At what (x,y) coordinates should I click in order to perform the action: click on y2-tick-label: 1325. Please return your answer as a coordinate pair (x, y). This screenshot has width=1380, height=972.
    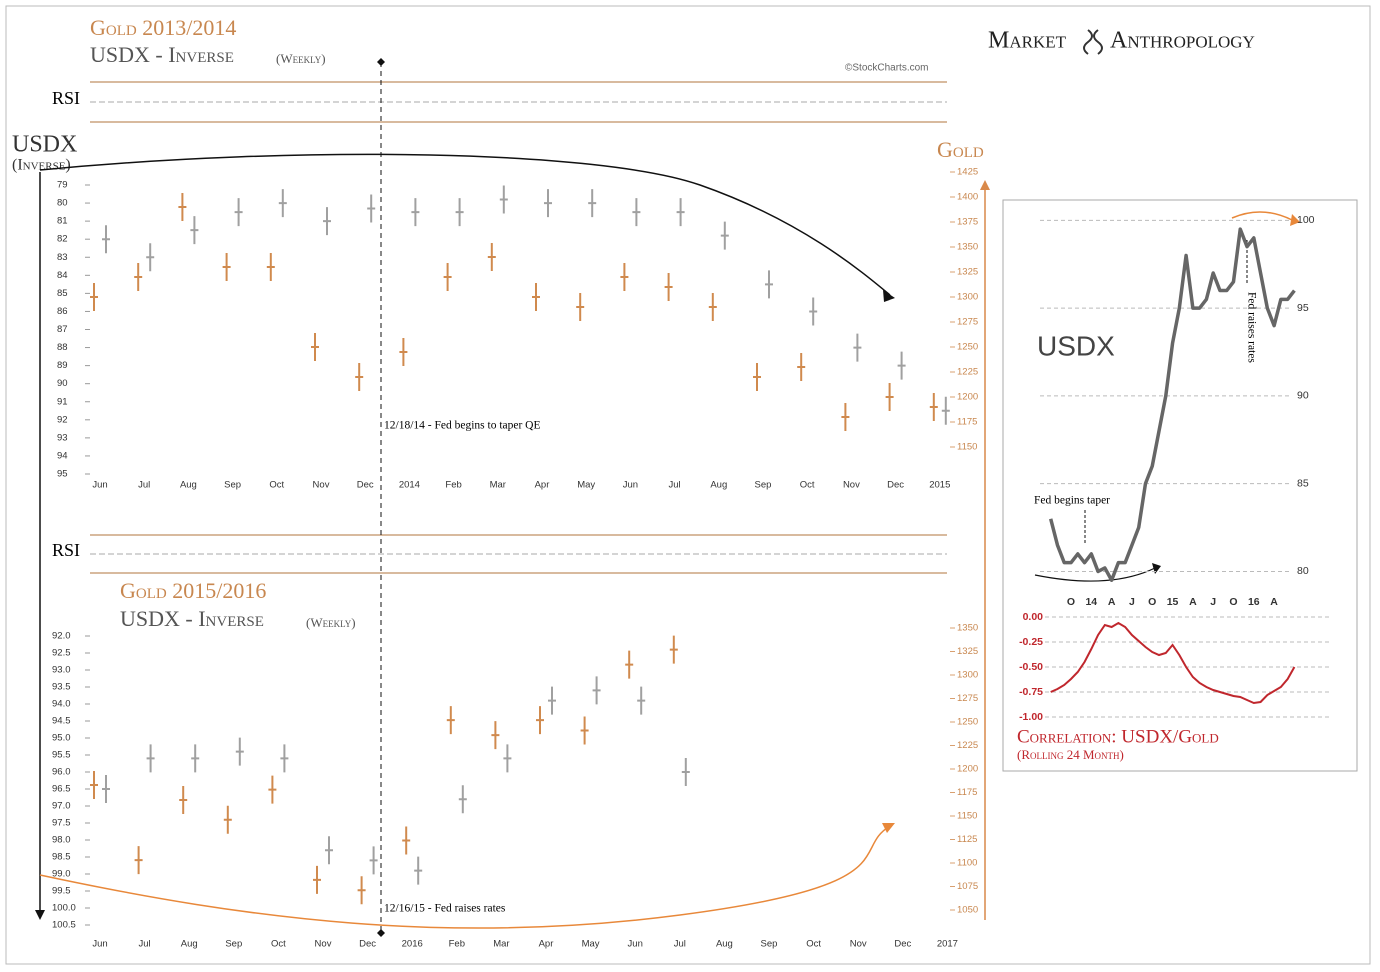
    Looking at the image, I should click on (967, 651).